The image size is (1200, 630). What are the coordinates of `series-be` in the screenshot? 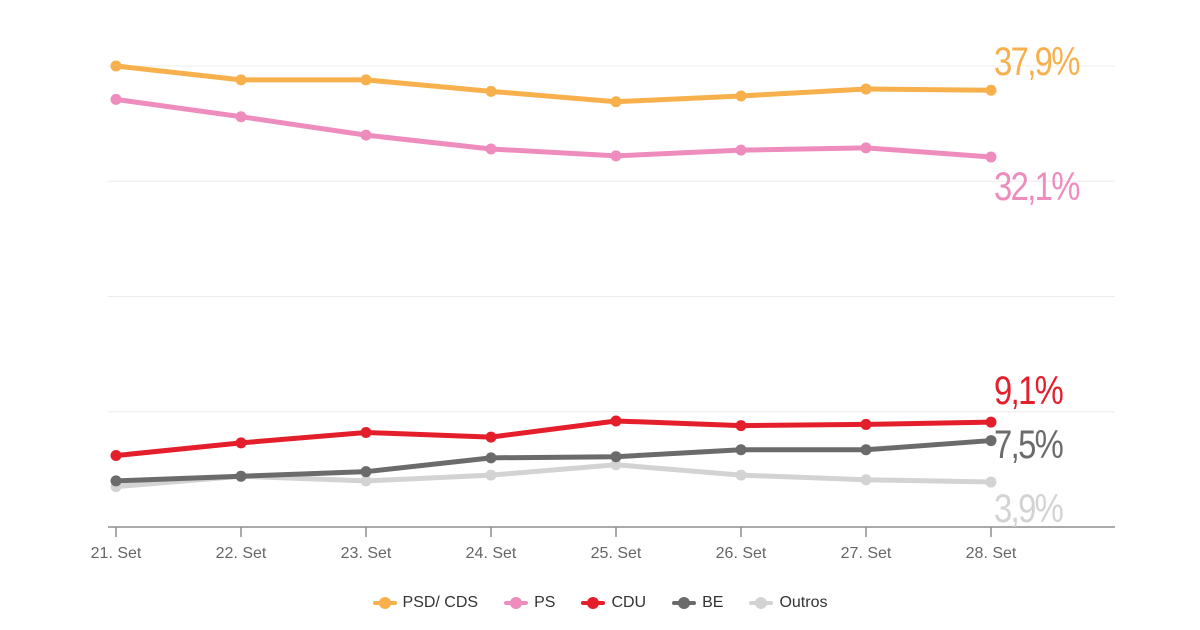 It's located at (553, 461).